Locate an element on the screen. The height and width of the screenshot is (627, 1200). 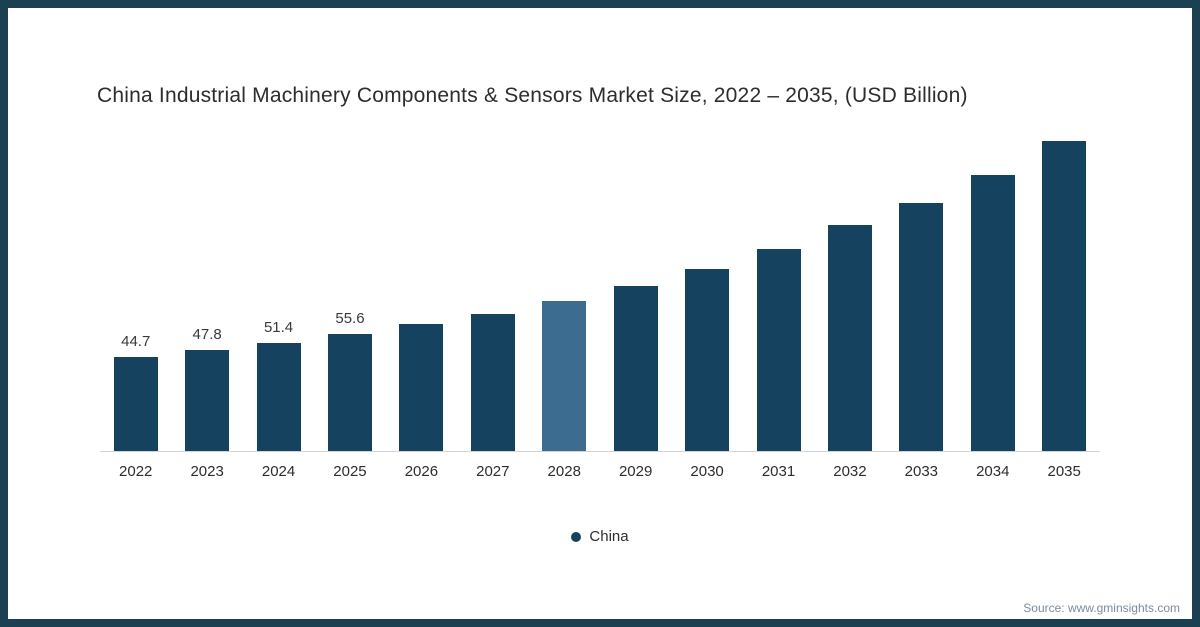
bar-value-label-2024: 51.4 is located at coordinates (278, 327).